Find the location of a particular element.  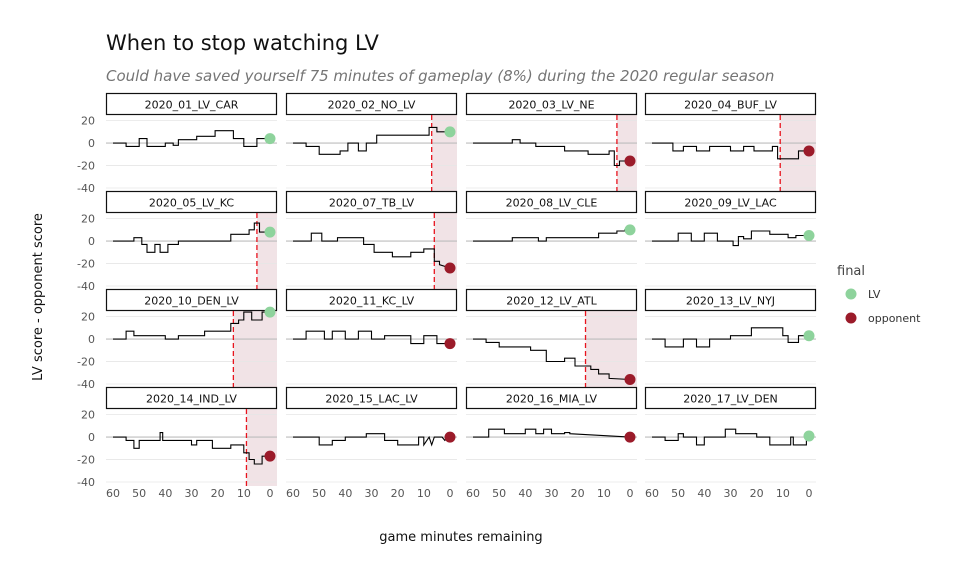

facet-panel: 2020_10_DEN_LV 20 0 -20 -40 is located at coordinates (177, 339).